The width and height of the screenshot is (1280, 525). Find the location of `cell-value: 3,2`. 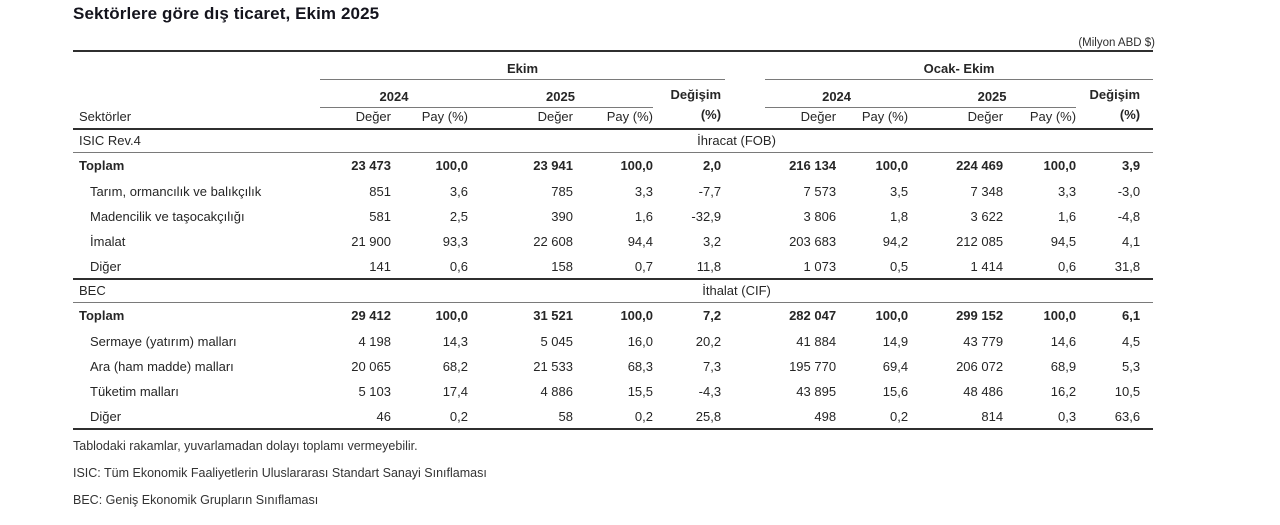

cell-value: 3,2 is located at coordinates (712, 241).